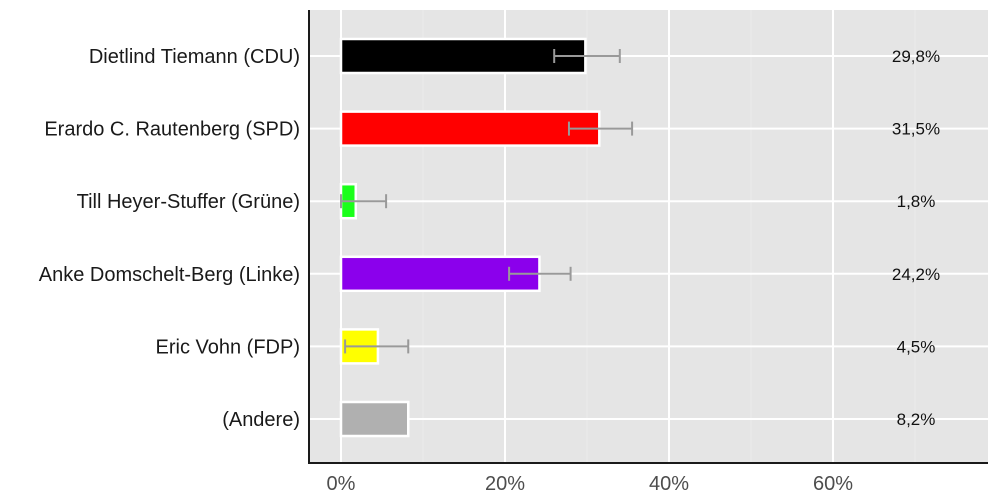 The width and height of the screenshot is (1000, 500). Describe the element at coordinates (169, 275) in the screenshot. I see `category-label: Anke Domschelt-Berg (Linke)` at that location.